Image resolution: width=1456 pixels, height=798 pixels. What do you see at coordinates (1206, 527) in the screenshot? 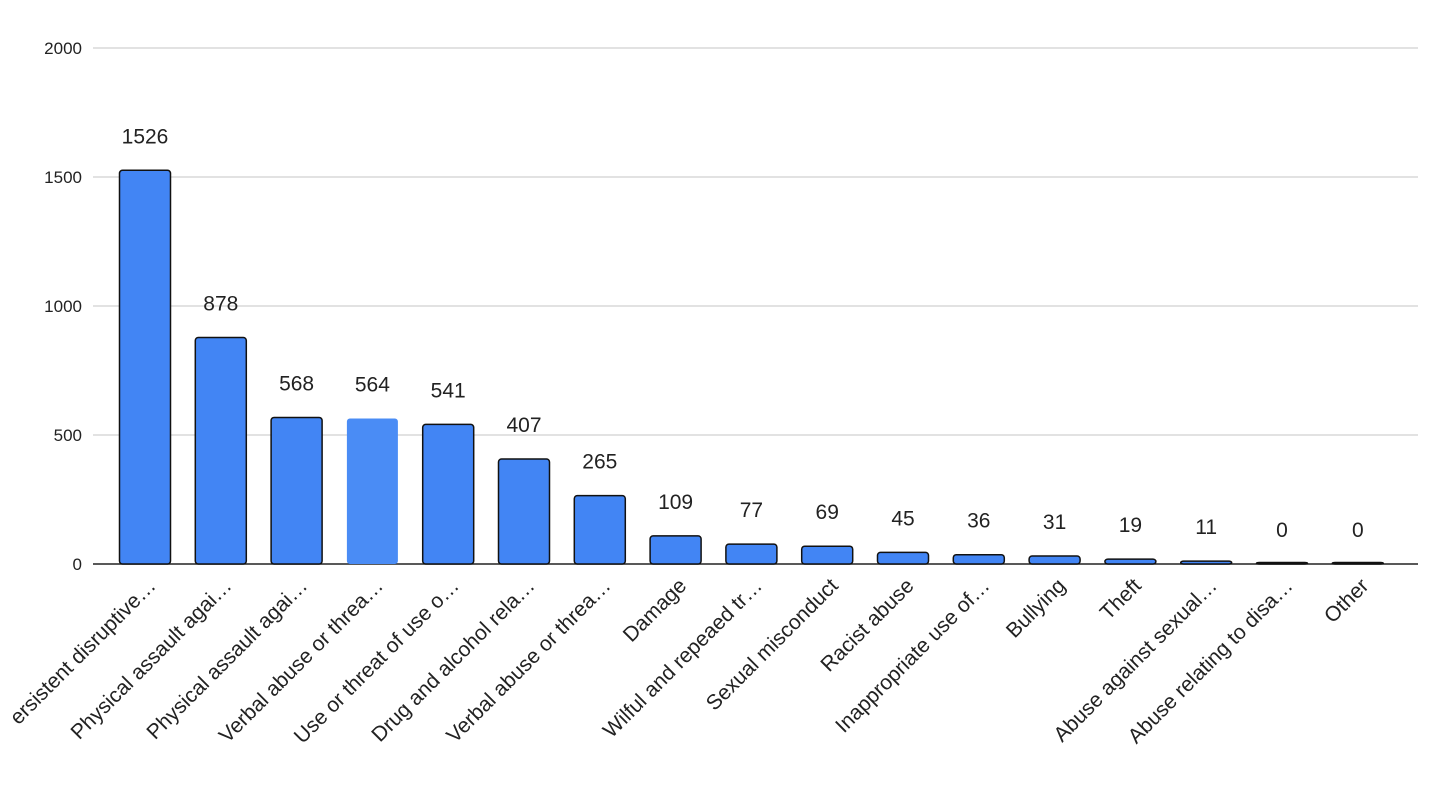
I see `data-label: 11` at bounding box center [1206, 527].